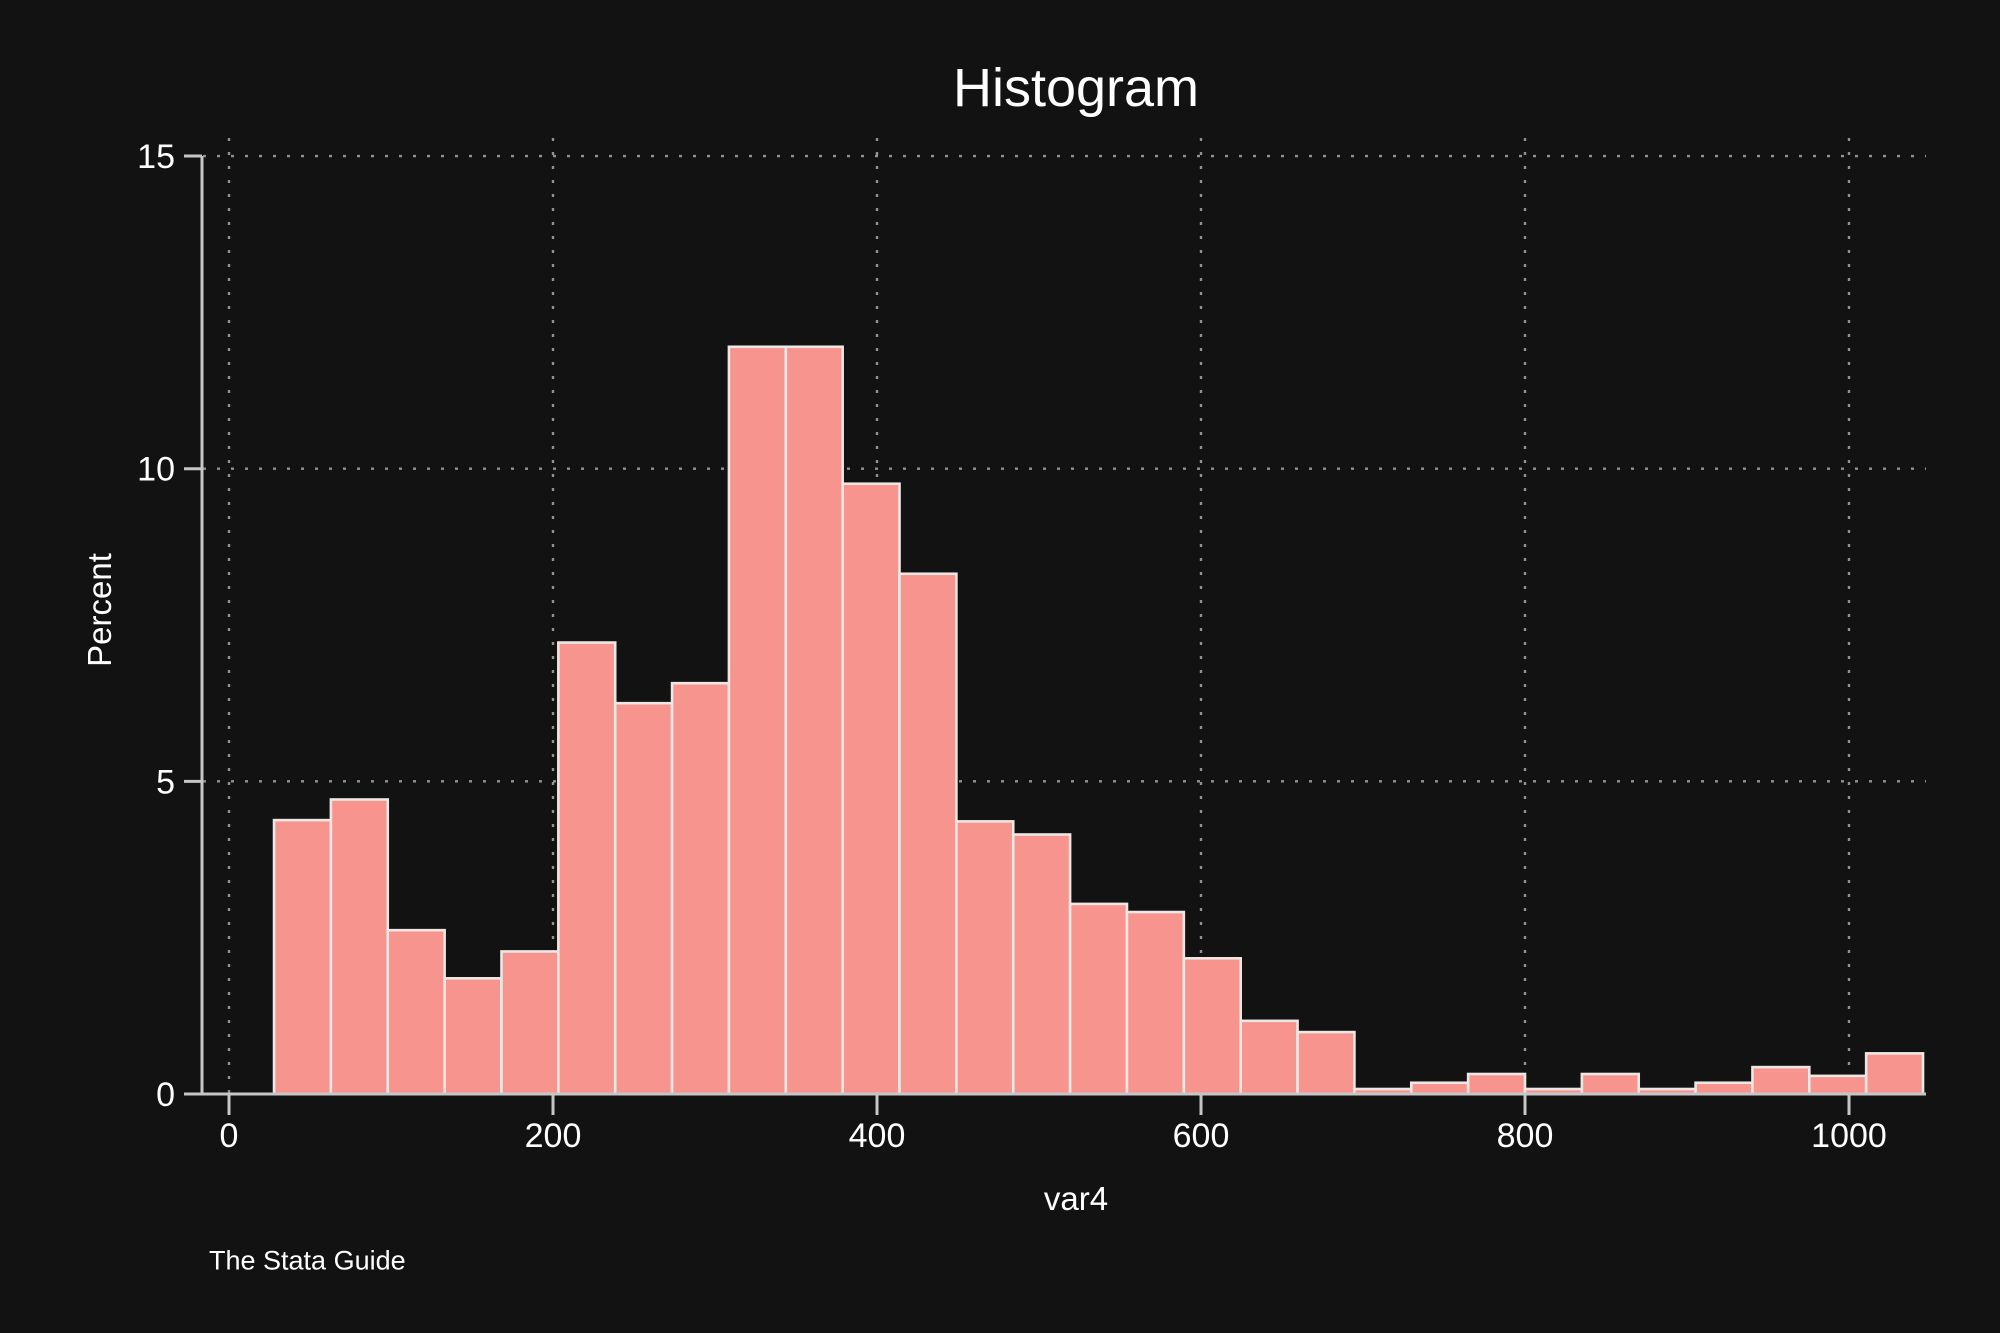 The width and height of the screenshot is (2000, 1333). Describe the element at coordinates (877, 1136) in the screenshot. I see `x-tick-label: 400` at that location.